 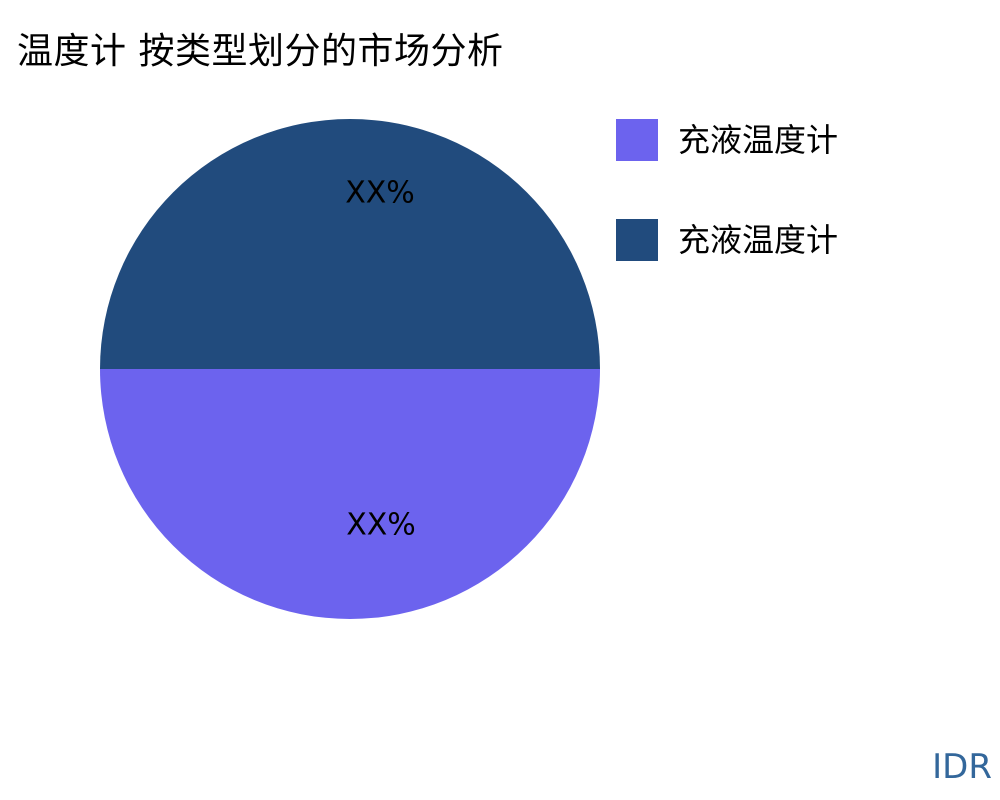 What do you see at coordinates (260, 51) in the screenshot?
I see `chart-title: 温度计 按类型划分的市场分析` at bounding box center [260, 51].